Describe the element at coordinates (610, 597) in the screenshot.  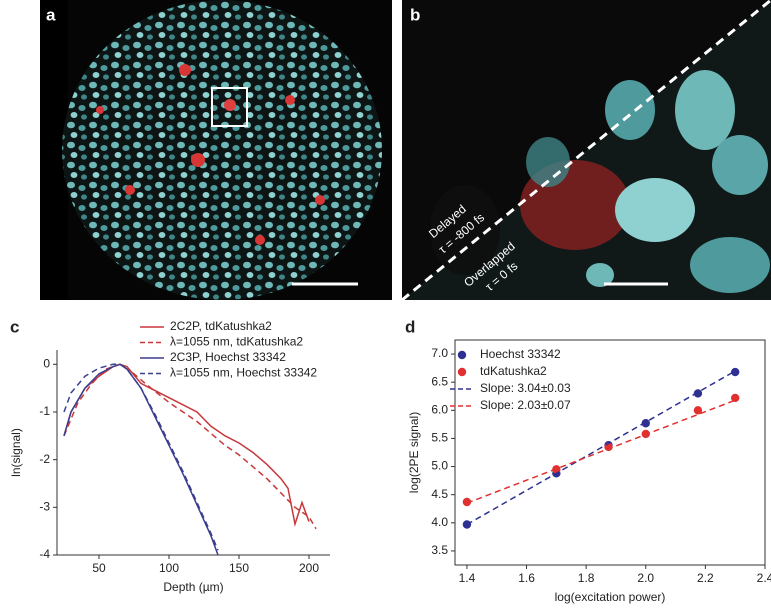
I see `x-axis-label: log(excitation power)` at that location.